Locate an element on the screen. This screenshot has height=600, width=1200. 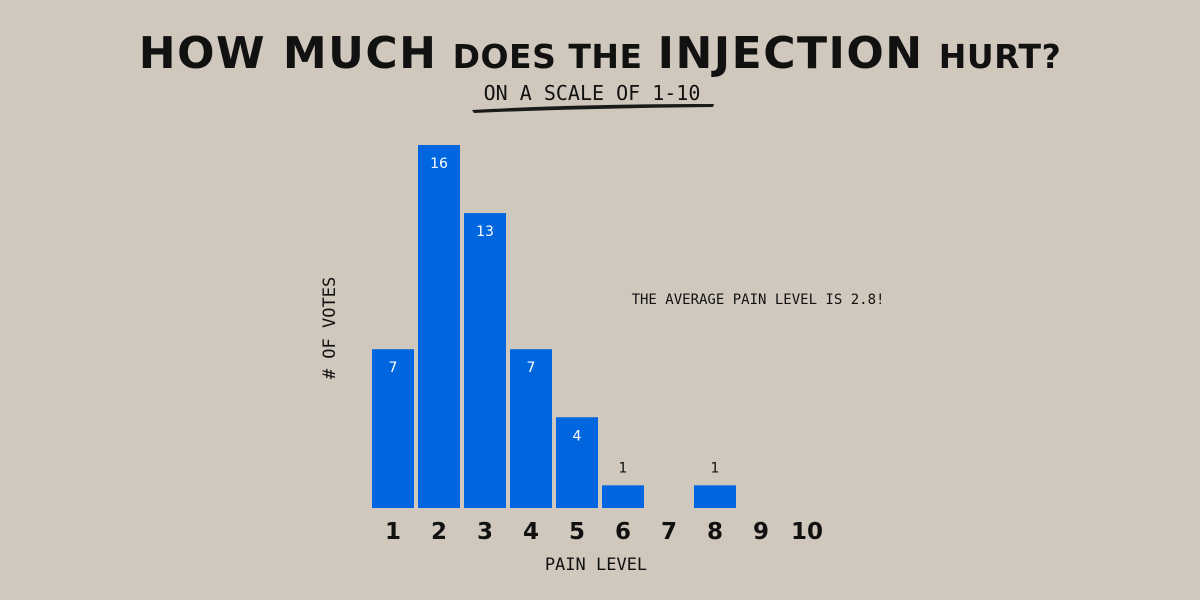
x-axis-label: PAIN LEVEL is located at coordinates (596, 565).